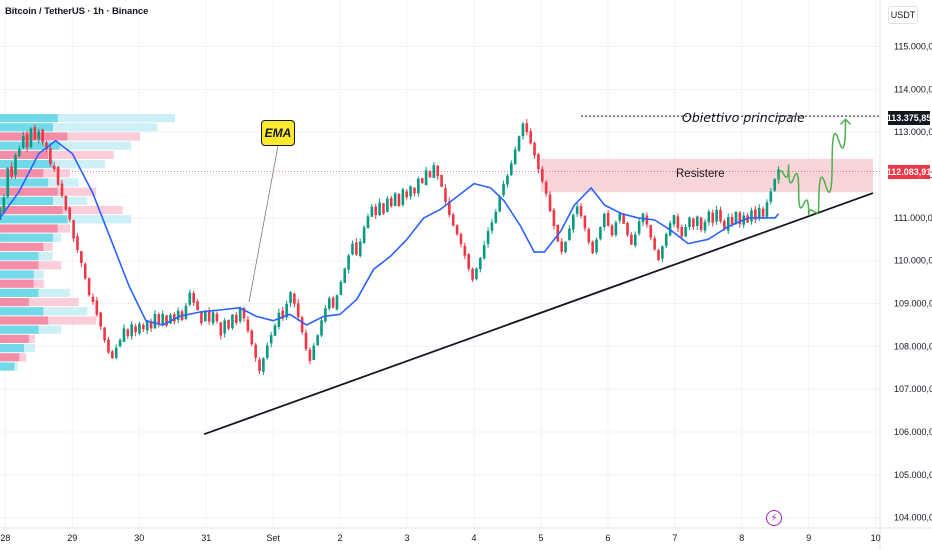  Describe the element at coordinates (77, 11) in the screenshot. I see `symbol-title: Bitcoin / TetherUS · 1h · Binance` at that location.